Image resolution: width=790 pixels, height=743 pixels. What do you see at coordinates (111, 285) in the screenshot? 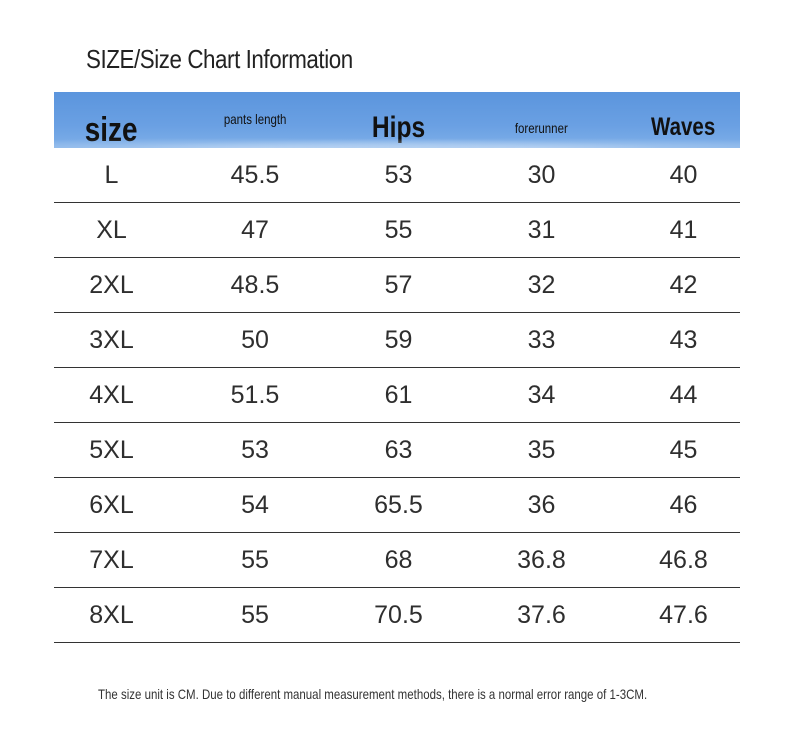
I see `cell-size: 2XL` at bounding box center [111, 285].